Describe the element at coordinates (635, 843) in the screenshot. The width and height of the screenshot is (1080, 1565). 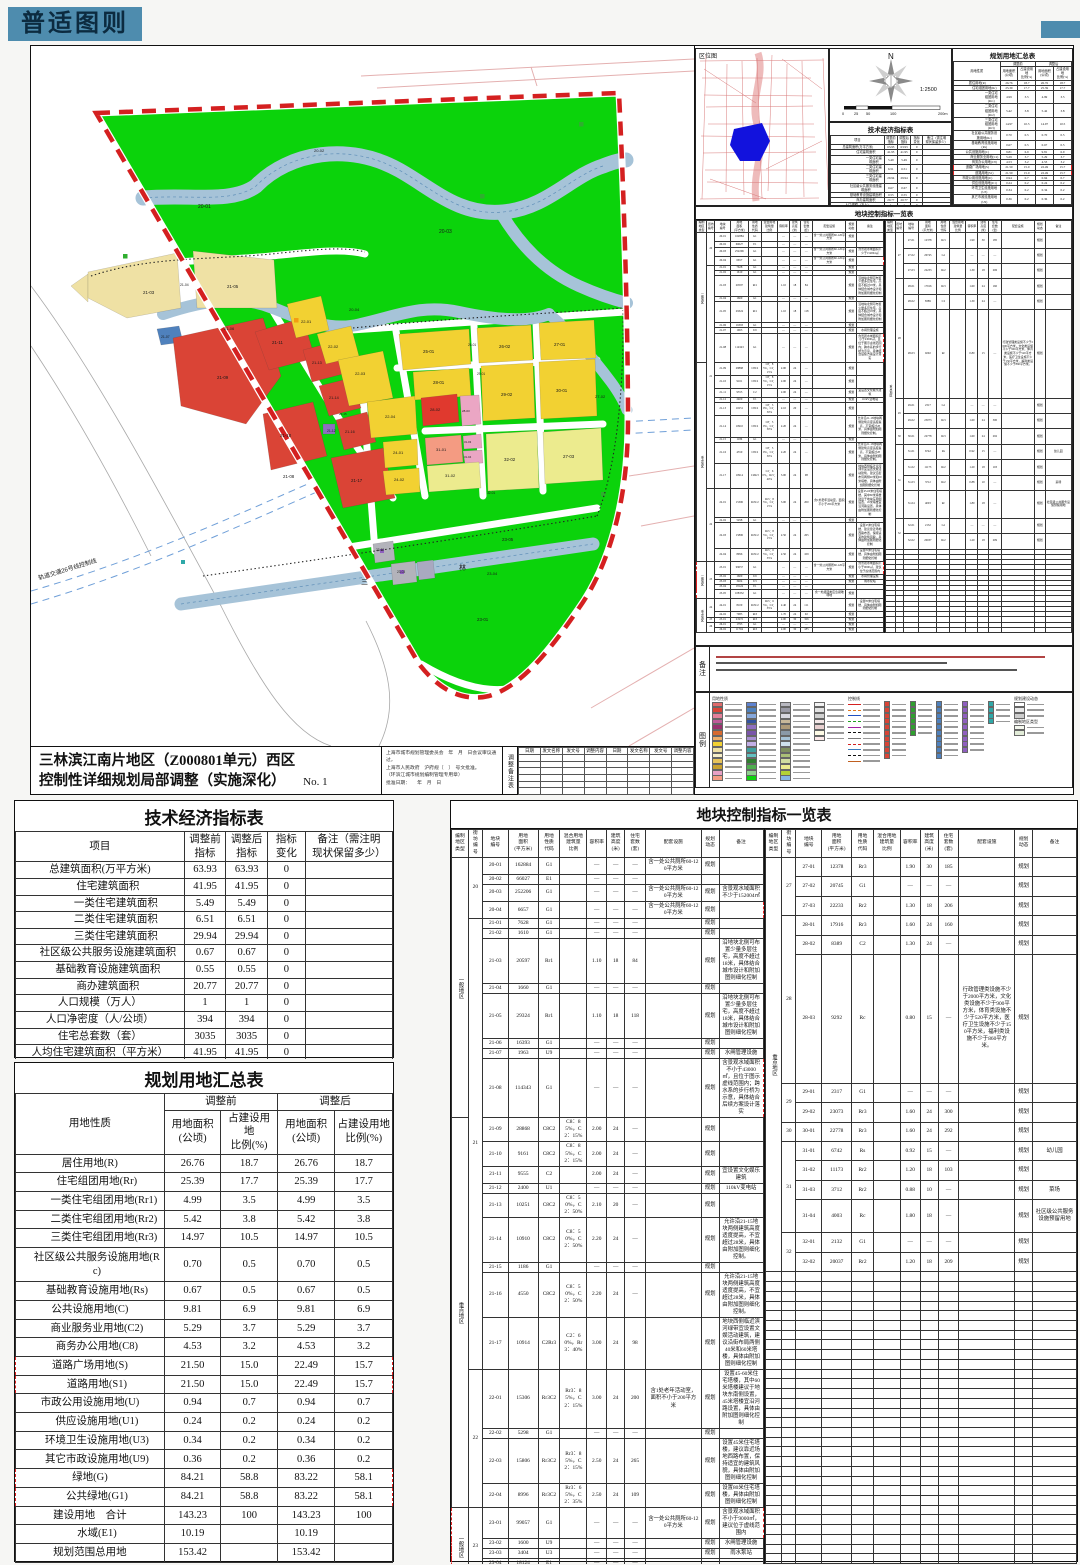
I see `header-cell: 住宅 套数 (套)` at that location.